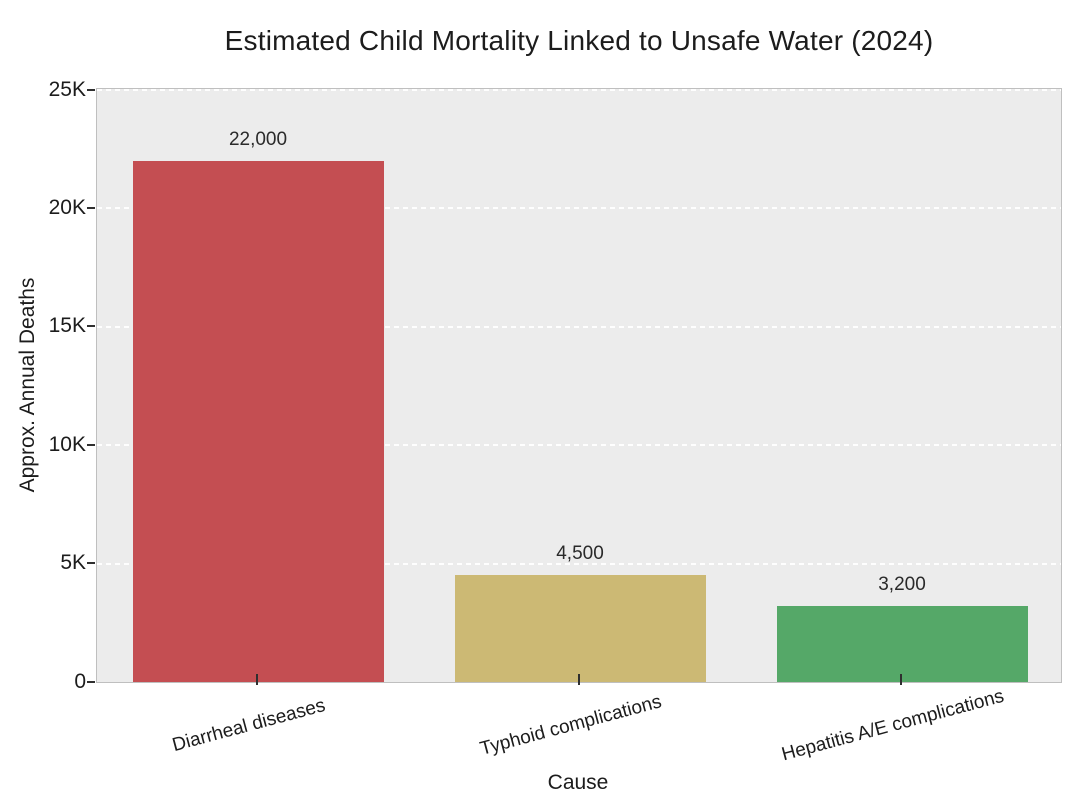 The width and height of the screenshot is (1080, 800). I want to click on y-tick-label: 15K, so click(67, 326).